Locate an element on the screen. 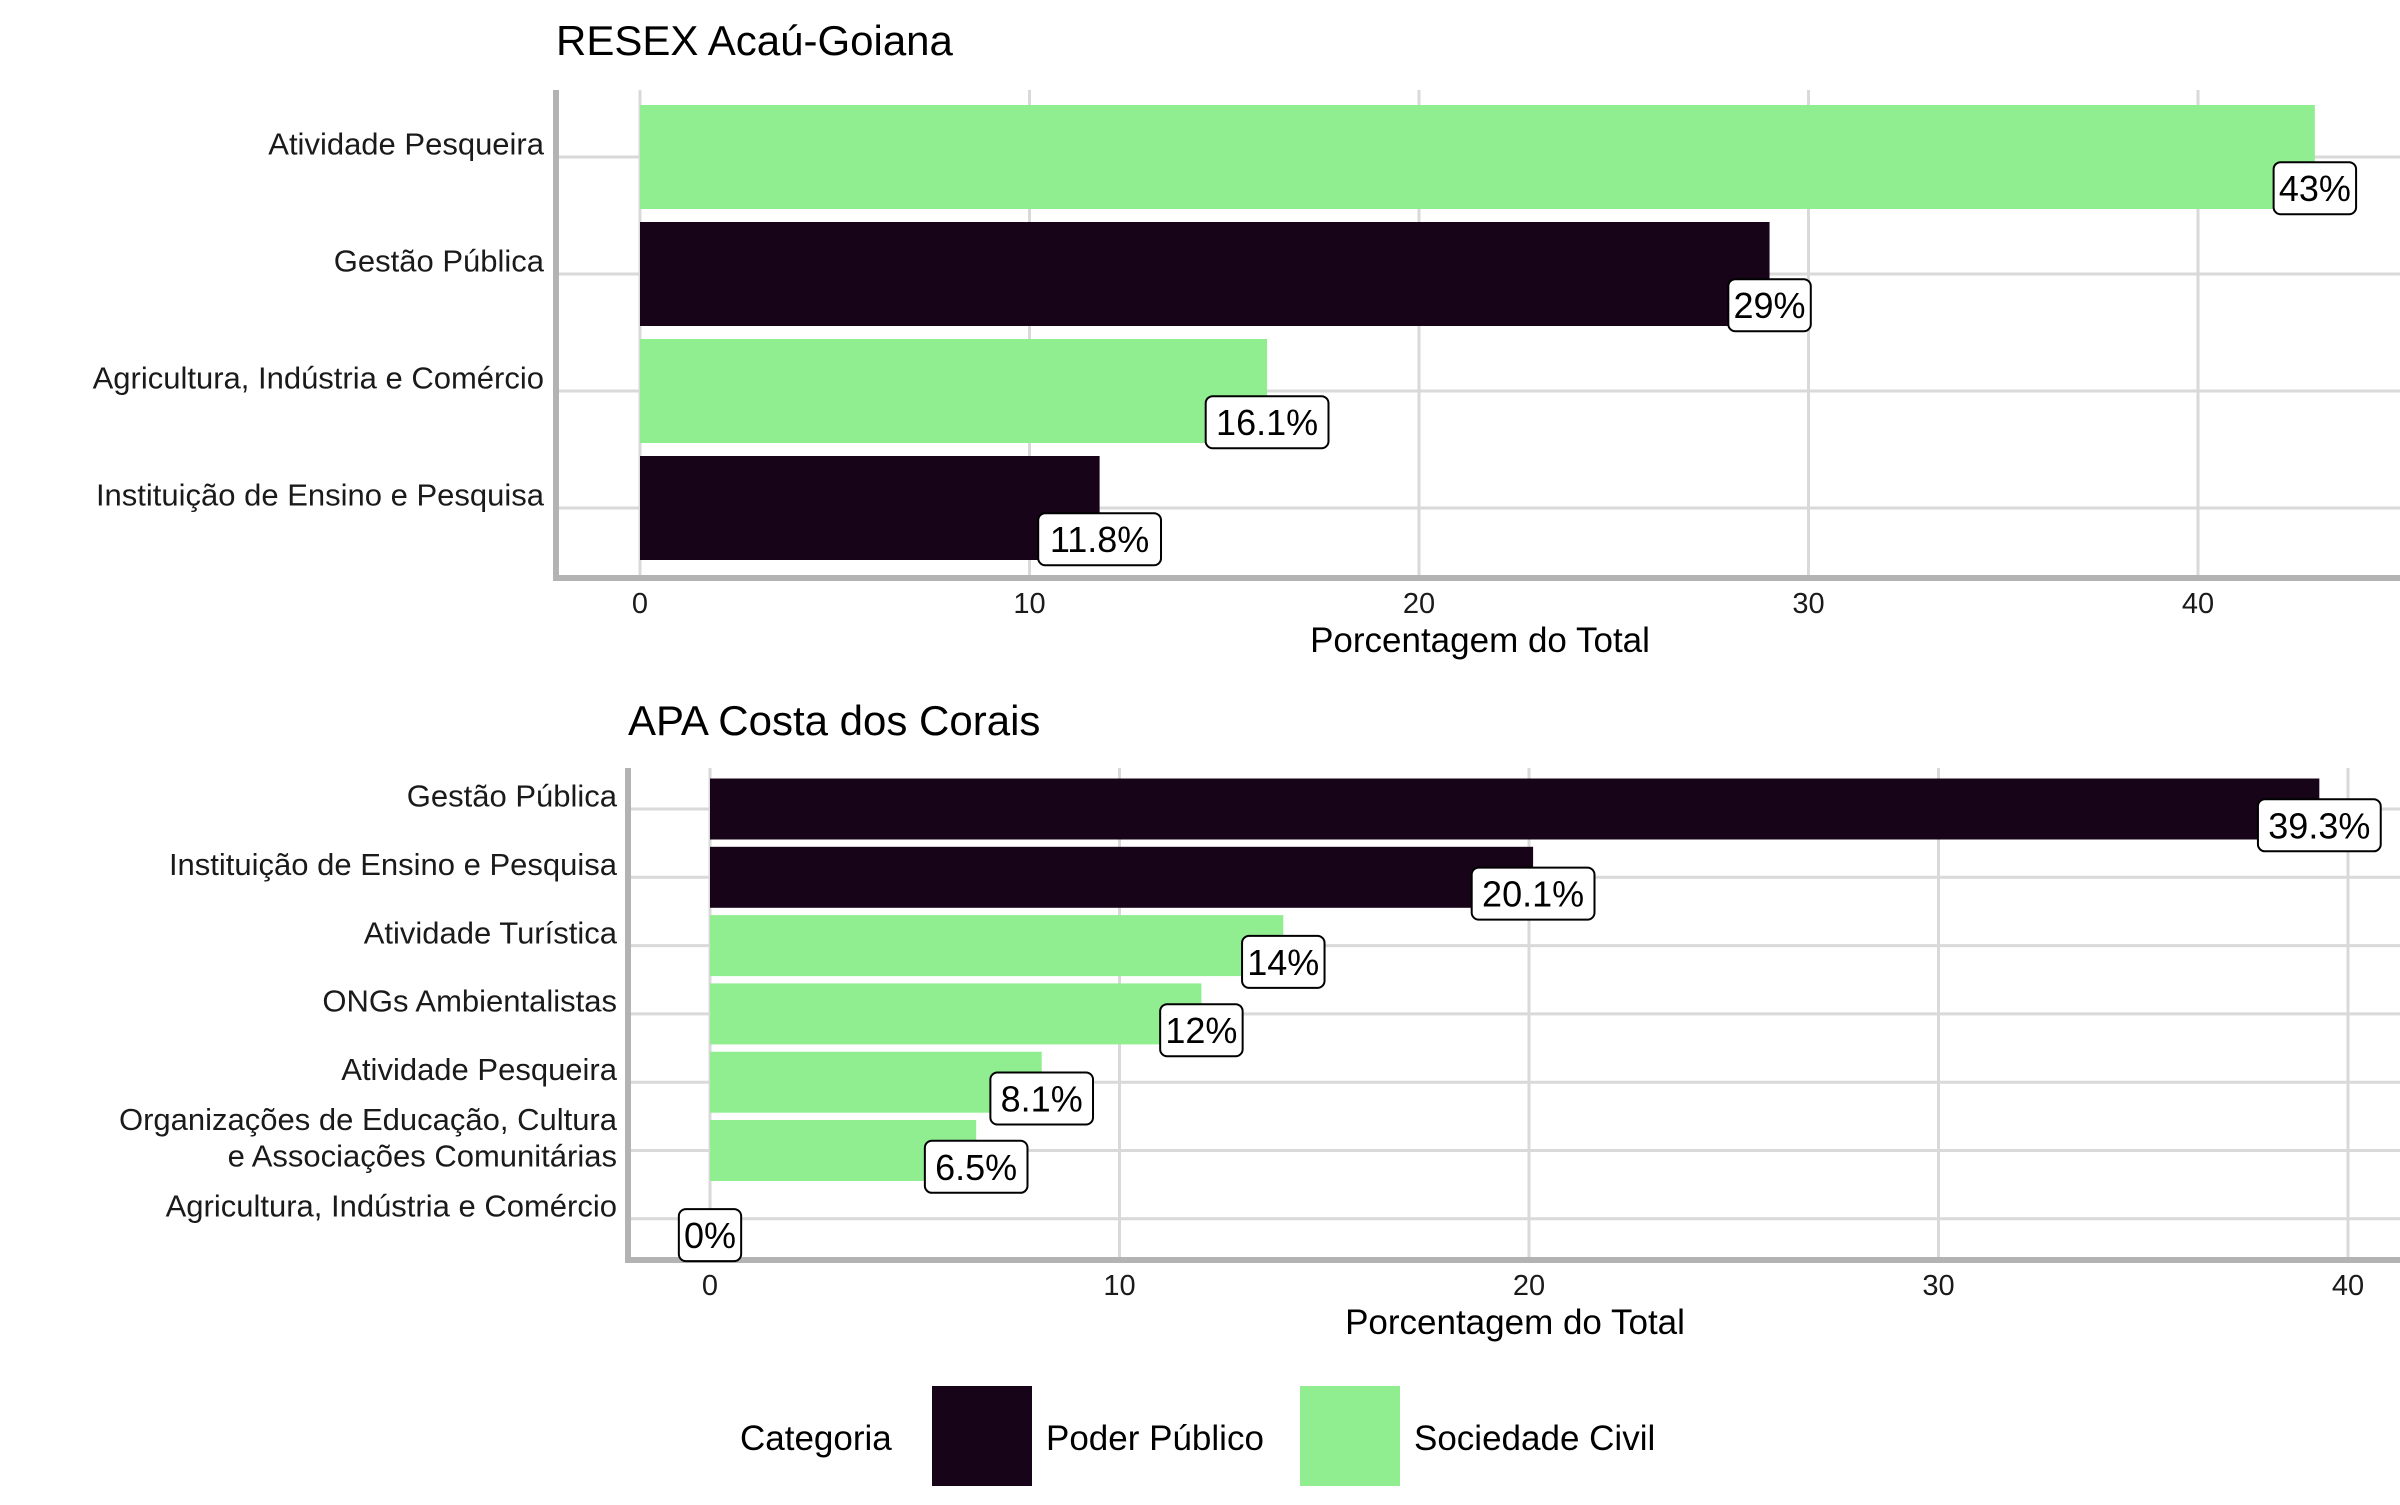  category-label-line: Atividade Turística is located at coordinates (491, 932).